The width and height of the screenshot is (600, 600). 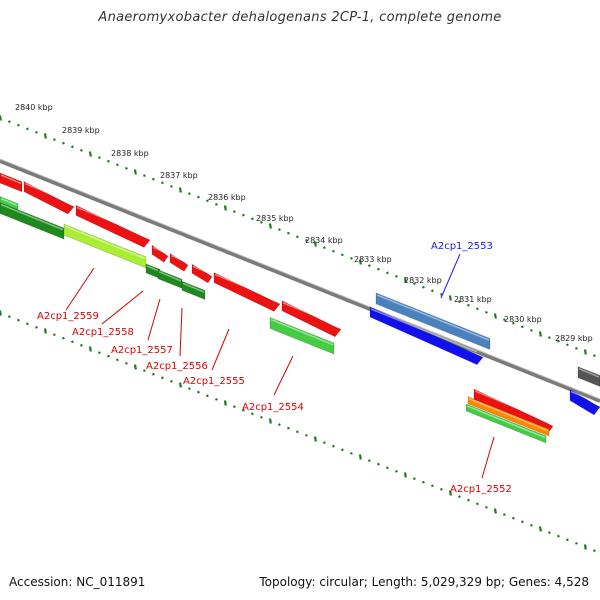 I want to click on gene-callout-a2cp1_2553: A2cp1_2553, so click(x=462, y=270).